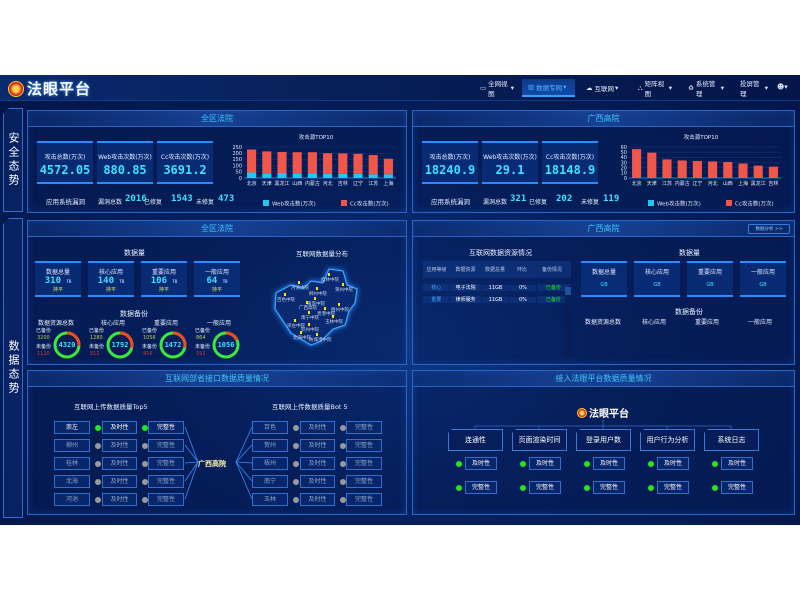 The image size is (800, 600). I want to click on map-marker, so click(317, 288).